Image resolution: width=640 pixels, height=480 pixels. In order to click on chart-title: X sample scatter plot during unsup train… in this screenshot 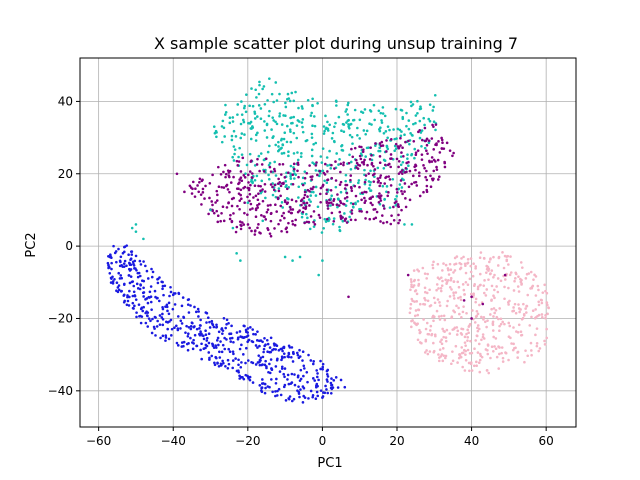, I will do `click(336, 43)`.